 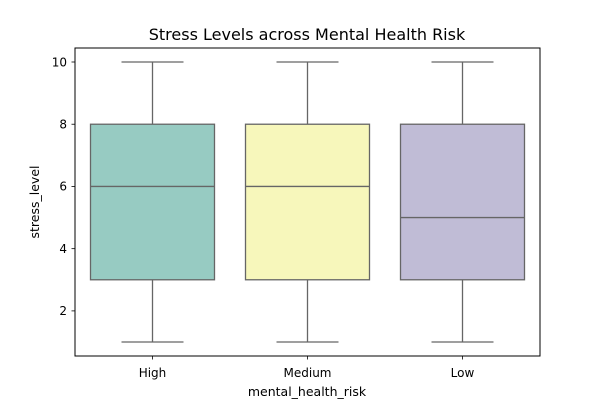 I want to click on x-axis: High Medium Low, so click(x=307, y=368).